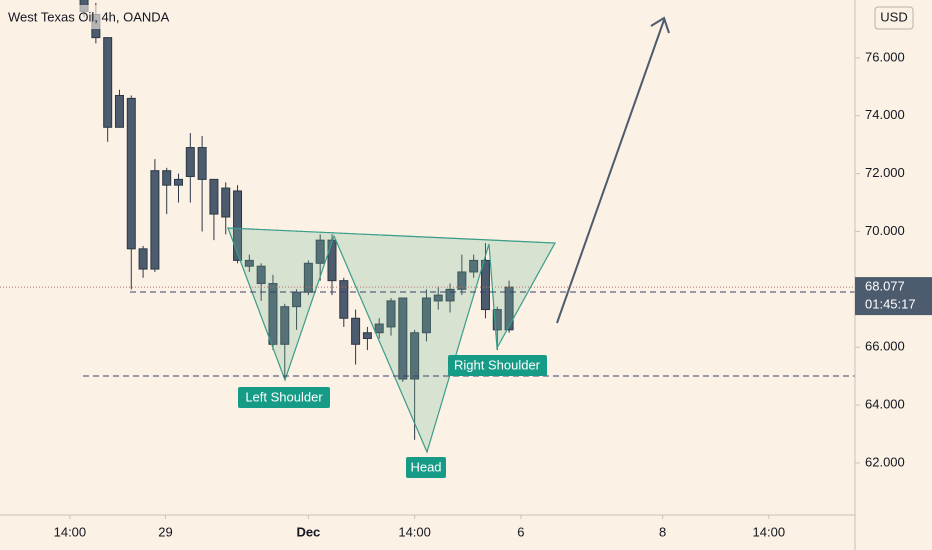  Describe the element at coordinates (610, 171) in the screenshot. I see `arrow` at that location.